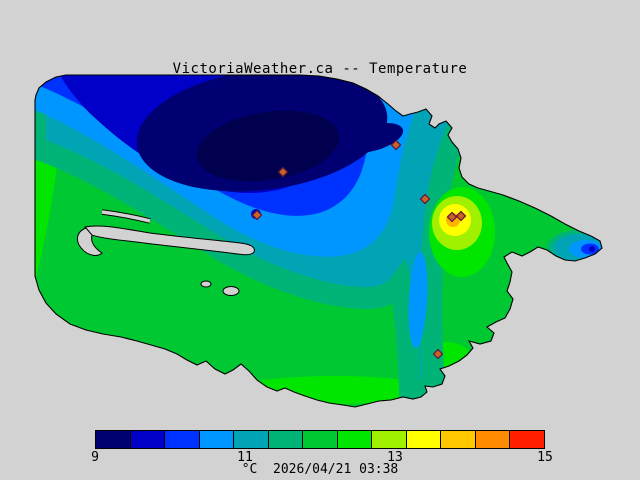 The image size is (640, 480). I want to click on contour-cold-core, so click(268, 146).